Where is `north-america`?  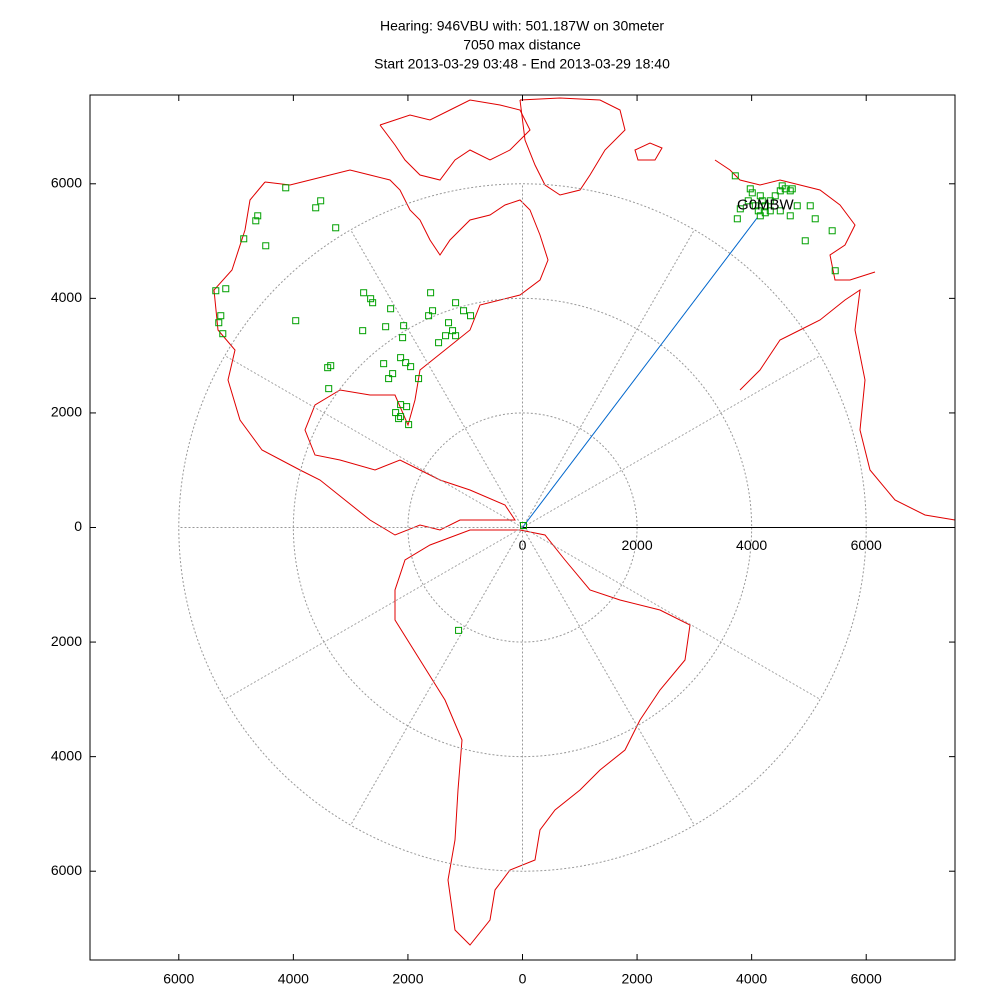 north-america is located at coordinates (381, 352).